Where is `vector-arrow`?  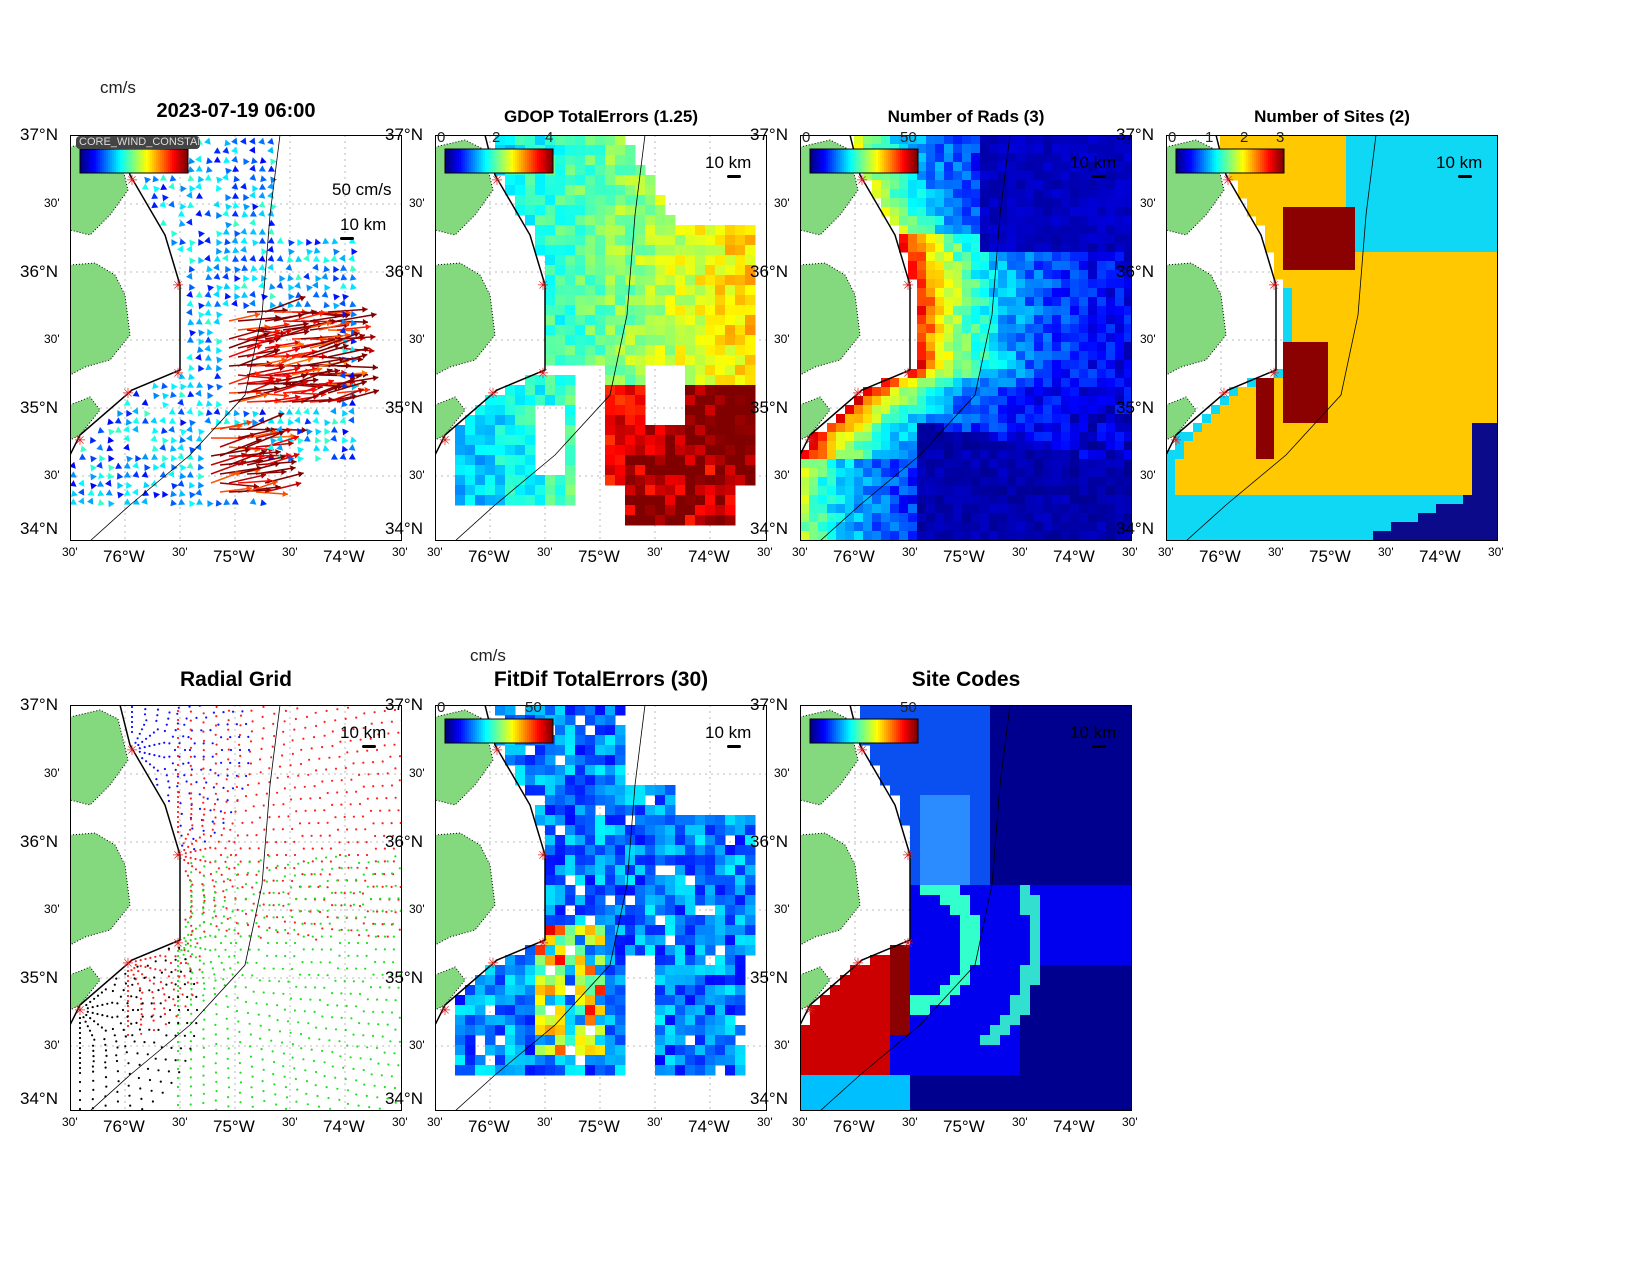
vector-arrow is located at coordinates (235, 490).